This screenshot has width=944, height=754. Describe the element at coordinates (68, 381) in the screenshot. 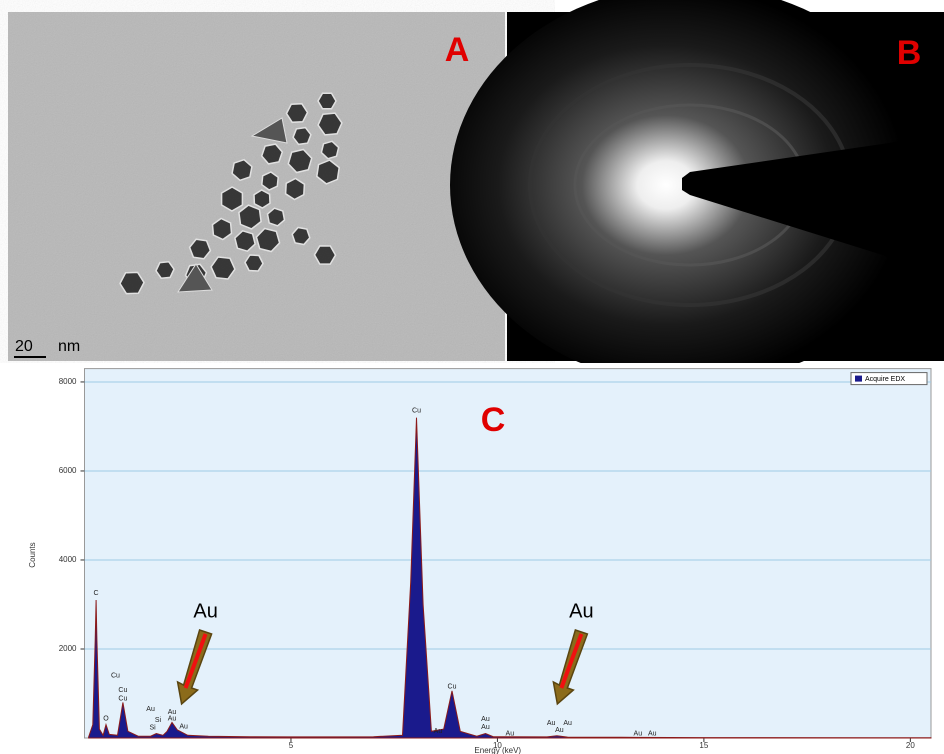

I see `y-tick-label: 8000` at that location.